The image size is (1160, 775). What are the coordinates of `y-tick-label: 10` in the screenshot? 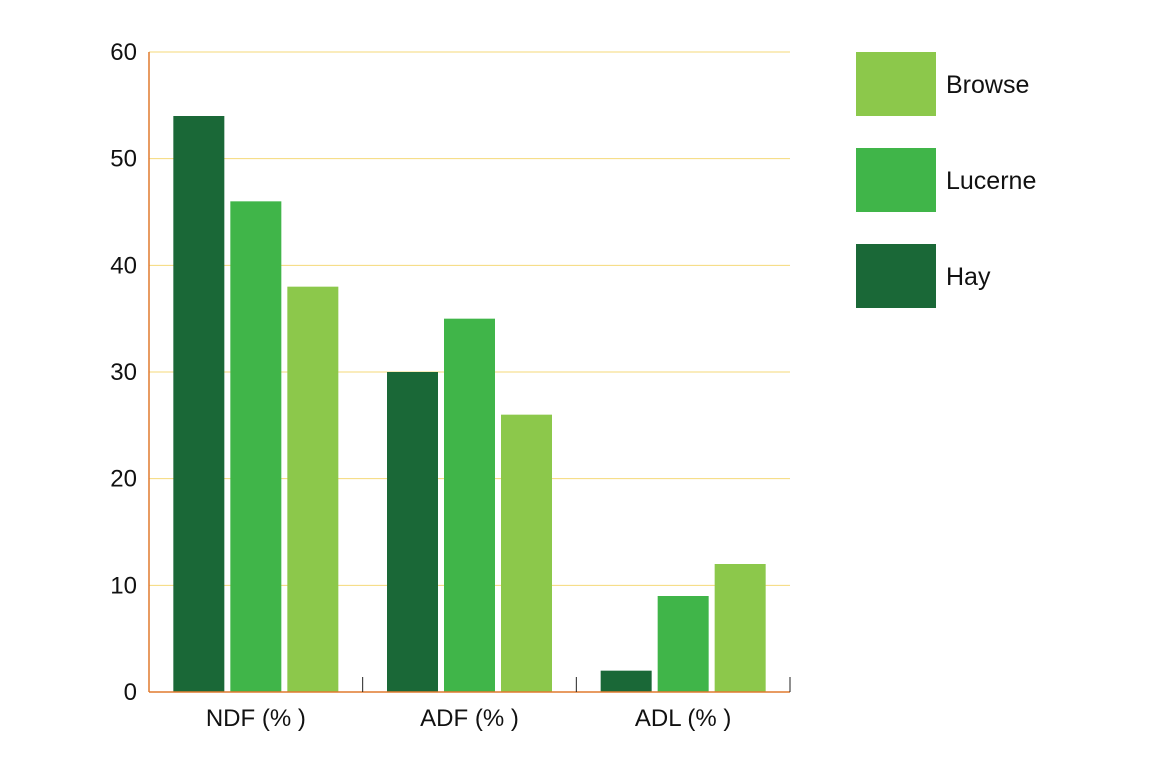 It's located at (123, 585).